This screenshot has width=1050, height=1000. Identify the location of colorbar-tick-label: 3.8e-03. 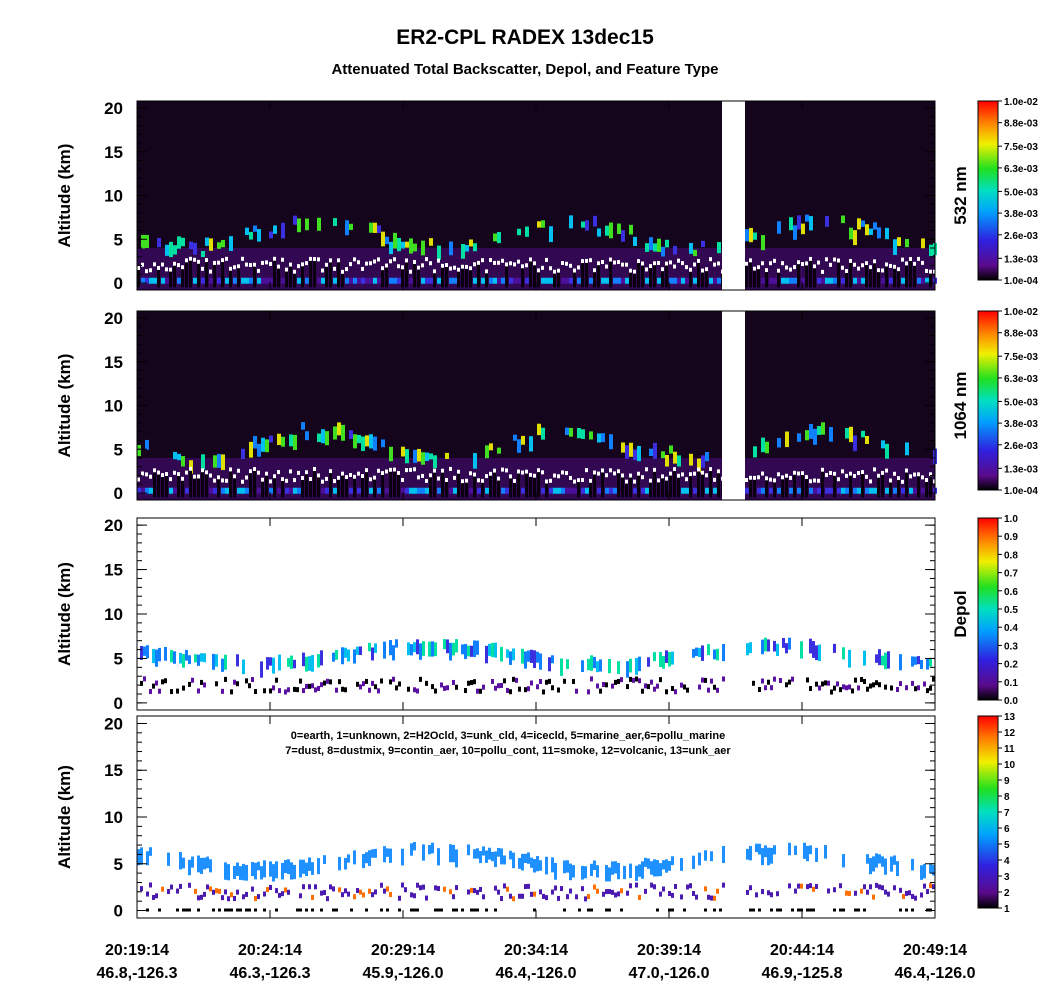
(1021, 424).